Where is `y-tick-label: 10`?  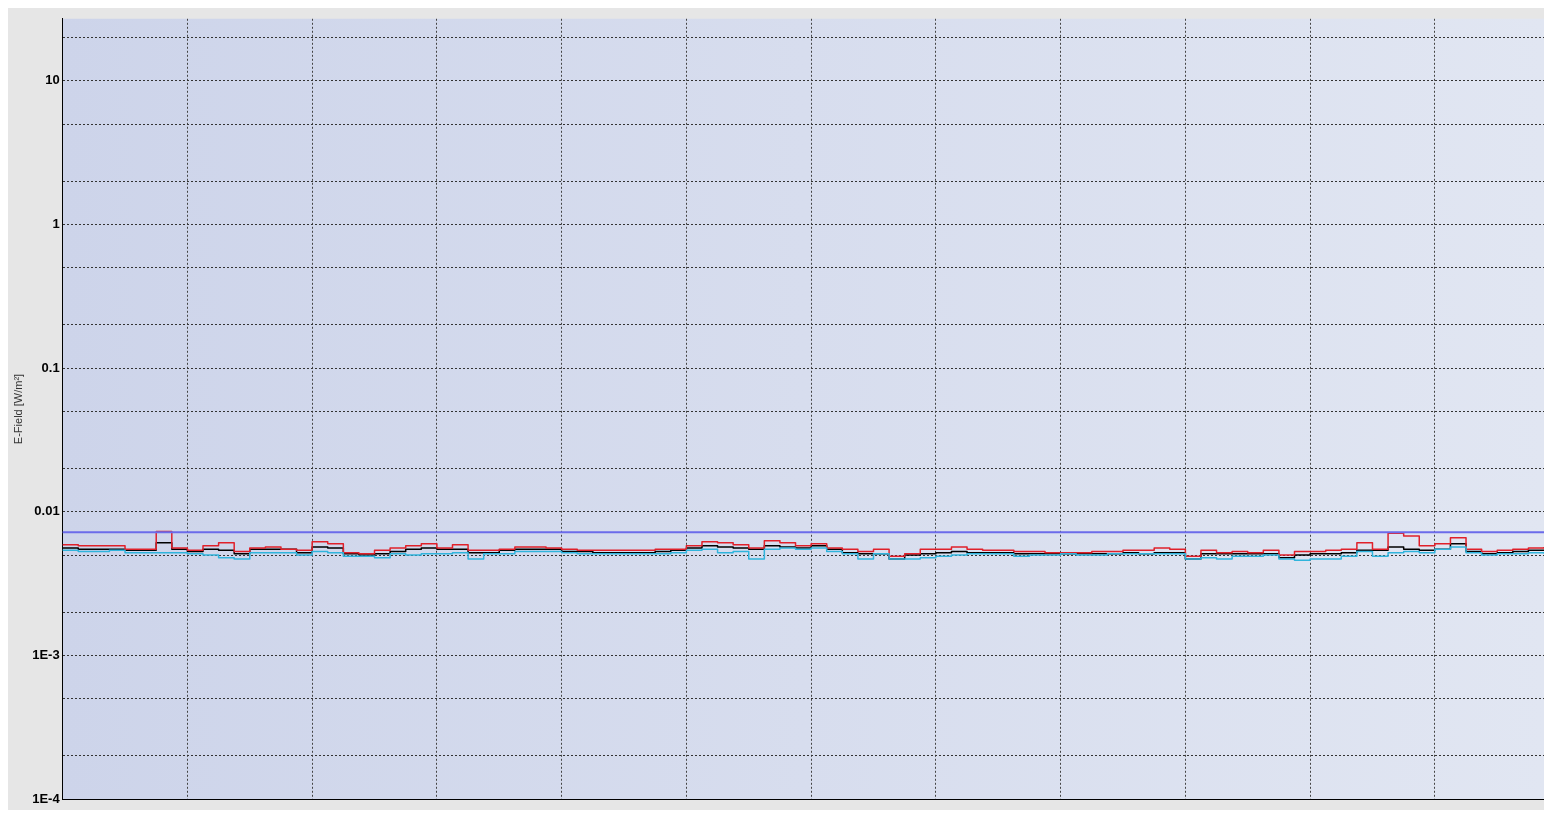
y-tick-label: 10 is located at coordinates (52, 80).